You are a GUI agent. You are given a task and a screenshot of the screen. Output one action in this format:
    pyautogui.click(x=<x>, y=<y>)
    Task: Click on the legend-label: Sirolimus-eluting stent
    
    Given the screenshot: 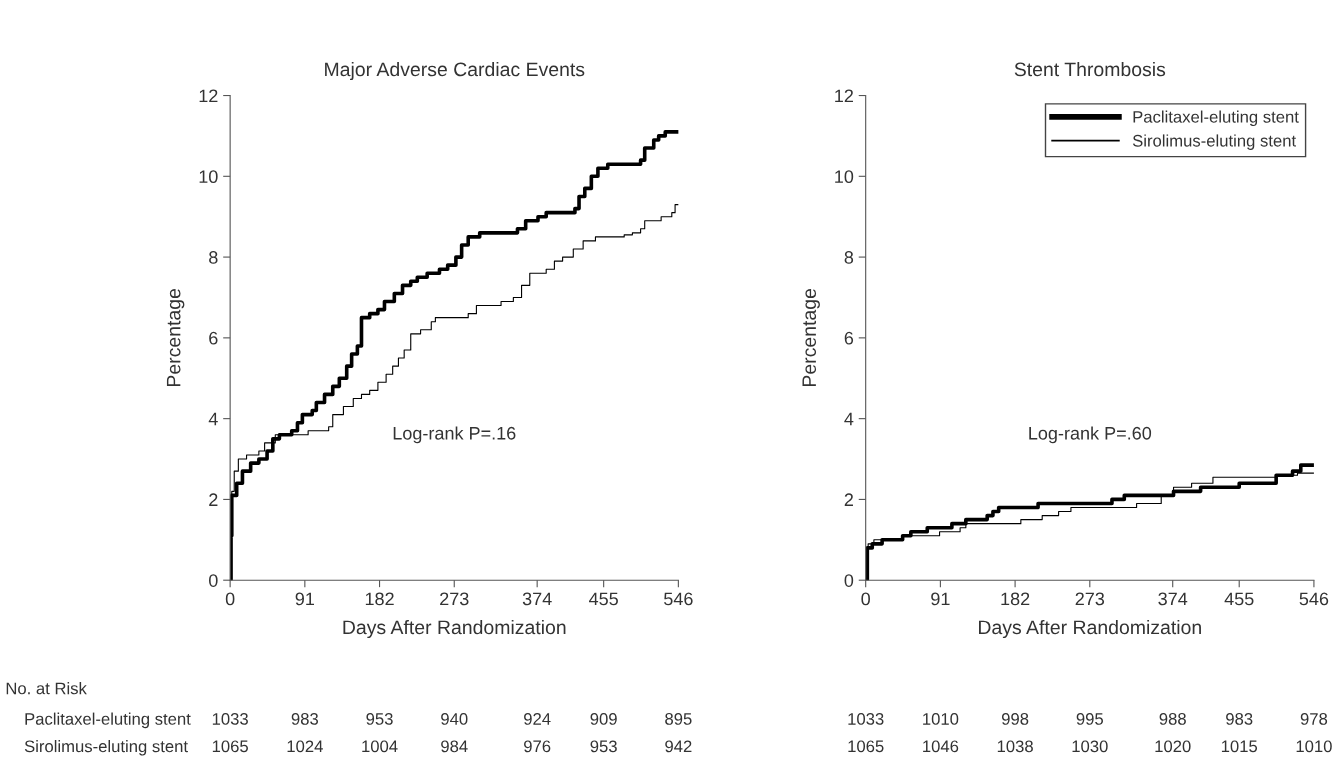 What is the action you would take?
    pyautogui.click(x=1214, y=142)
    